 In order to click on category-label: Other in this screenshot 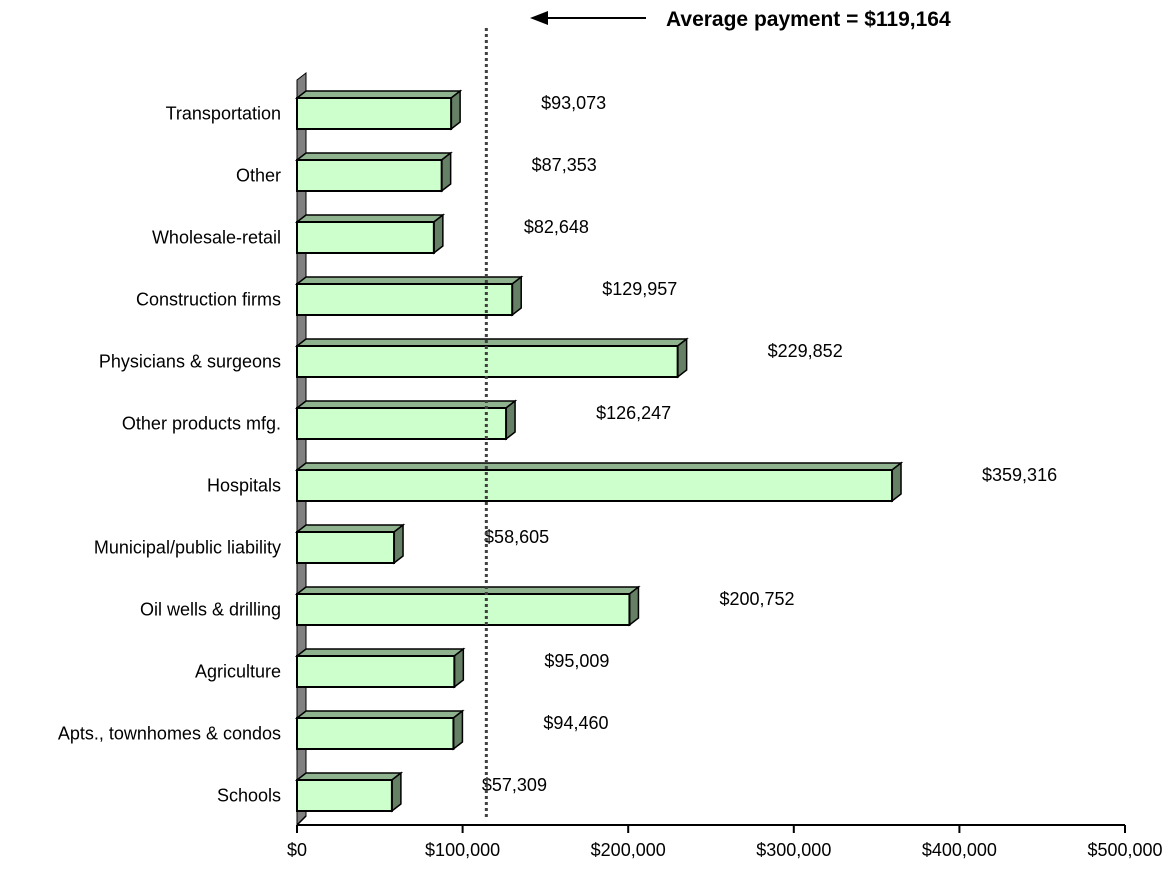, I will do `click(258, 176)`.